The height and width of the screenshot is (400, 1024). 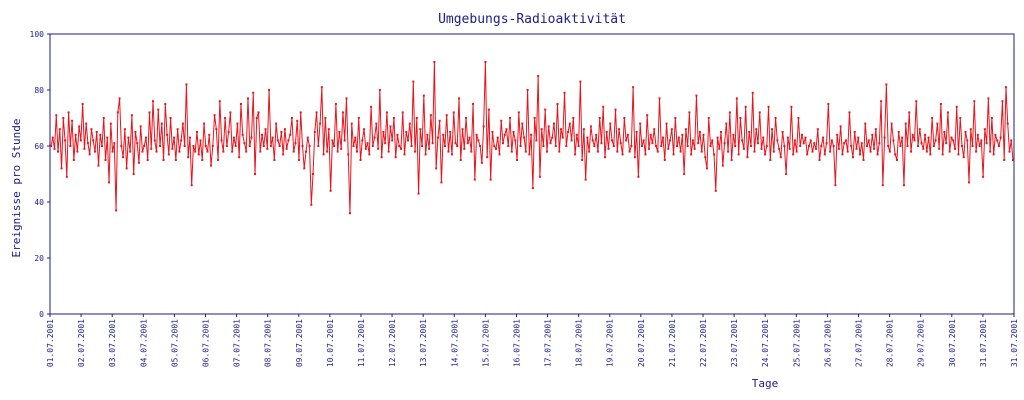 I want to click on x-tick-label: 05.07.2001, so click(x=174, y=343).